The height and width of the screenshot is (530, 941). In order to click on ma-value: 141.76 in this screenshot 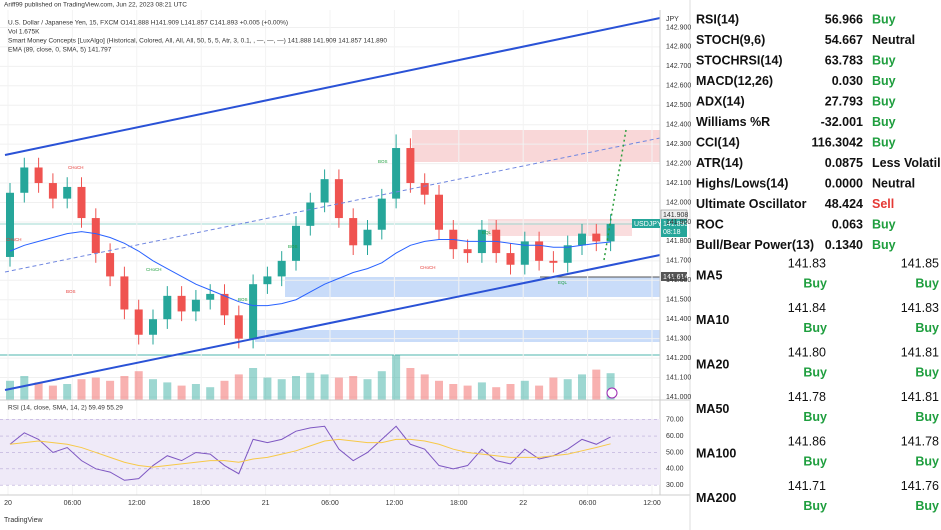, I will do `click(920, 486)`.